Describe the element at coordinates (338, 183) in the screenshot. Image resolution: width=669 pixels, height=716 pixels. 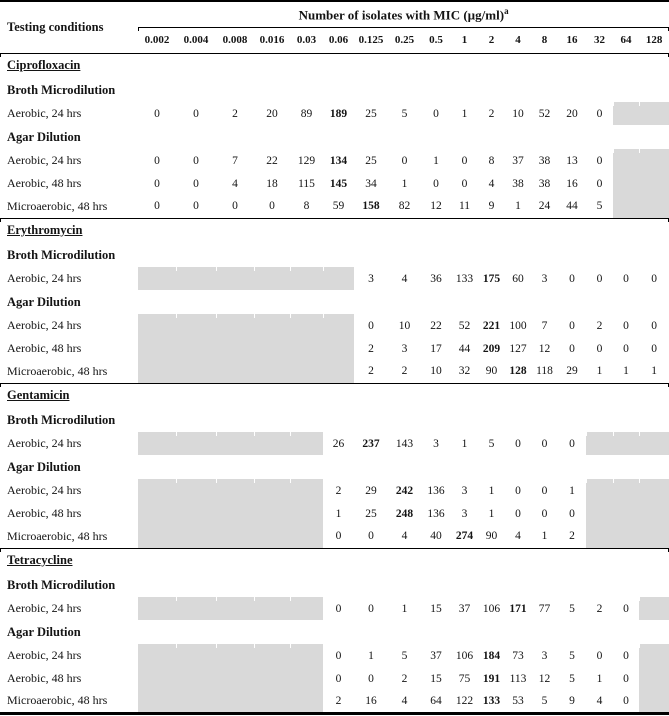
I see `mic-count-cell: 145` at that location.